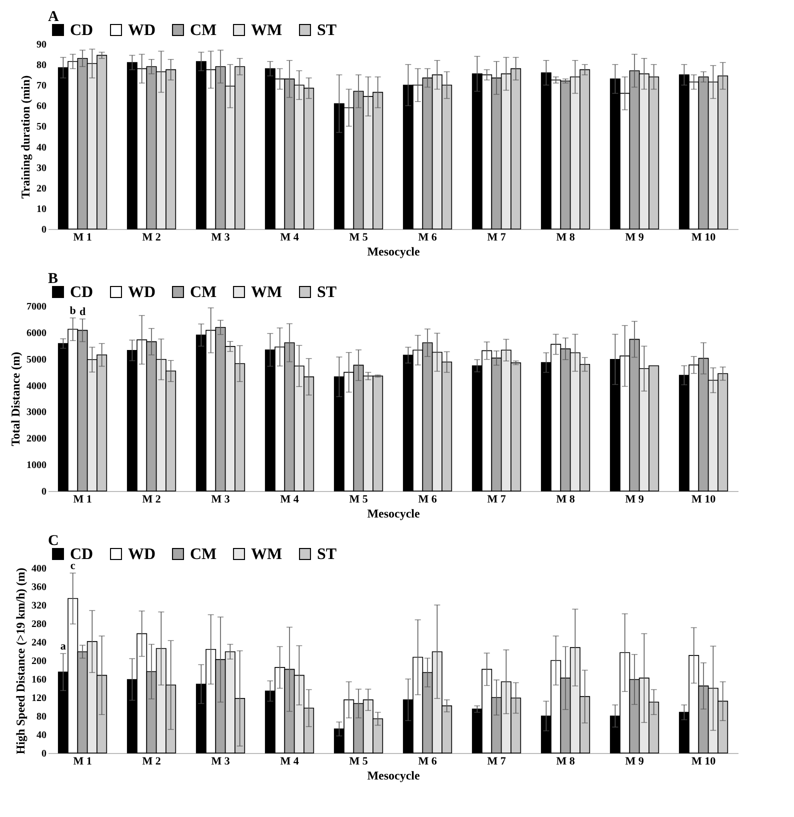 Image resolution: width=794 pixels, height=817 pixels. I want to click on y-tick-label: 160, so click(39, 680).